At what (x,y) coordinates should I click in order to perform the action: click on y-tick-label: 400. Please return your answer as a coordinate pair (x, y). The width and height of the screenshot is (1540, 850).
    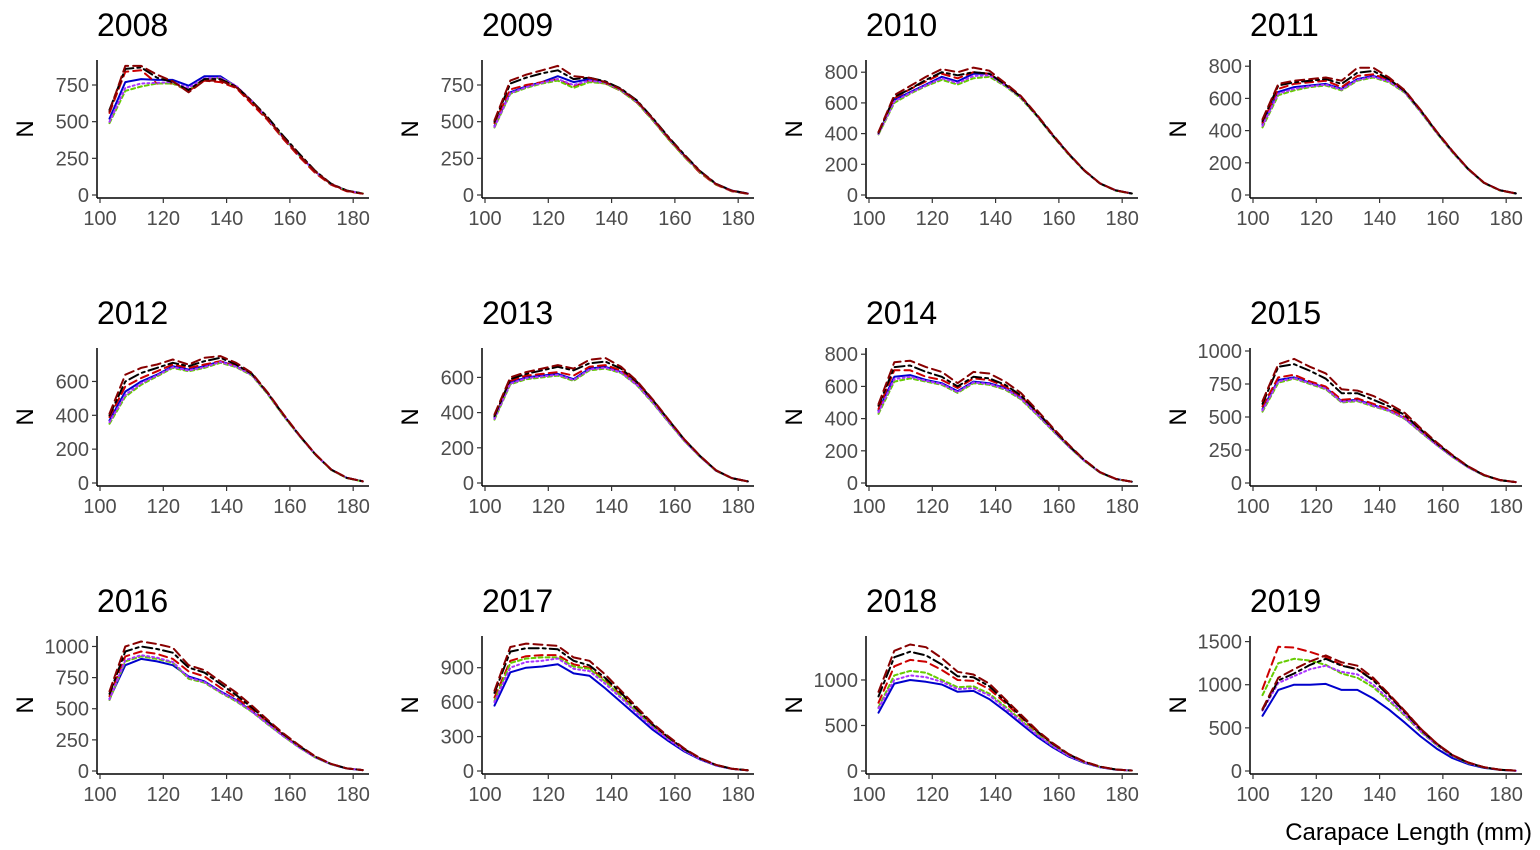
    Looking at the image, I should click on (841, 135).